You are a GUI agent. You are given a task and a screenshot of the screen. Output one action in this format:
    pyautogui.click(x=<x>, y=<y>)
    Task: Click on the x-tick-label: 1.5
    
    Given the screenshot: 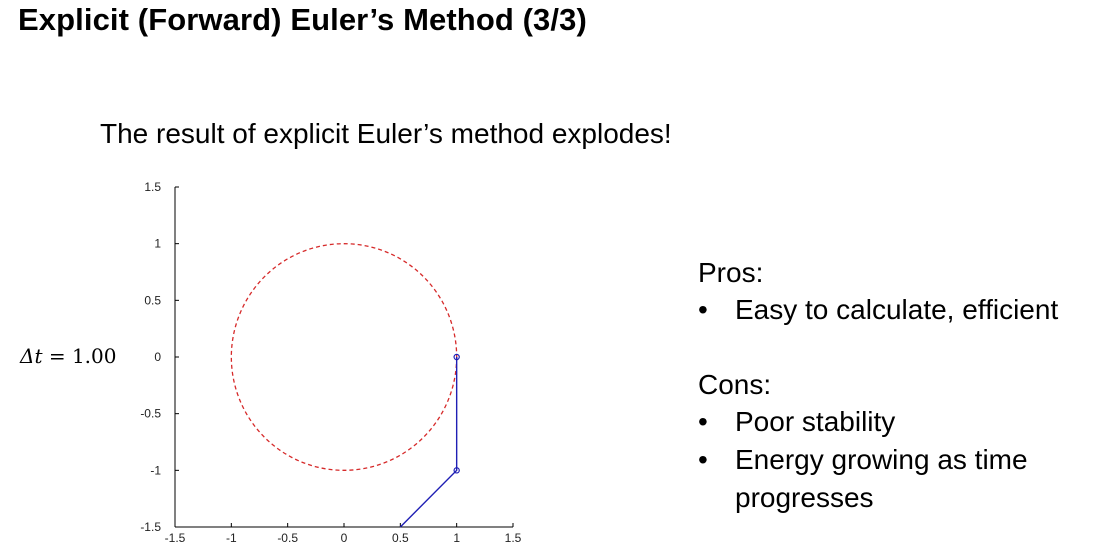 What is the action you would take?
    pyautogui.click(x=513, y=538)
    